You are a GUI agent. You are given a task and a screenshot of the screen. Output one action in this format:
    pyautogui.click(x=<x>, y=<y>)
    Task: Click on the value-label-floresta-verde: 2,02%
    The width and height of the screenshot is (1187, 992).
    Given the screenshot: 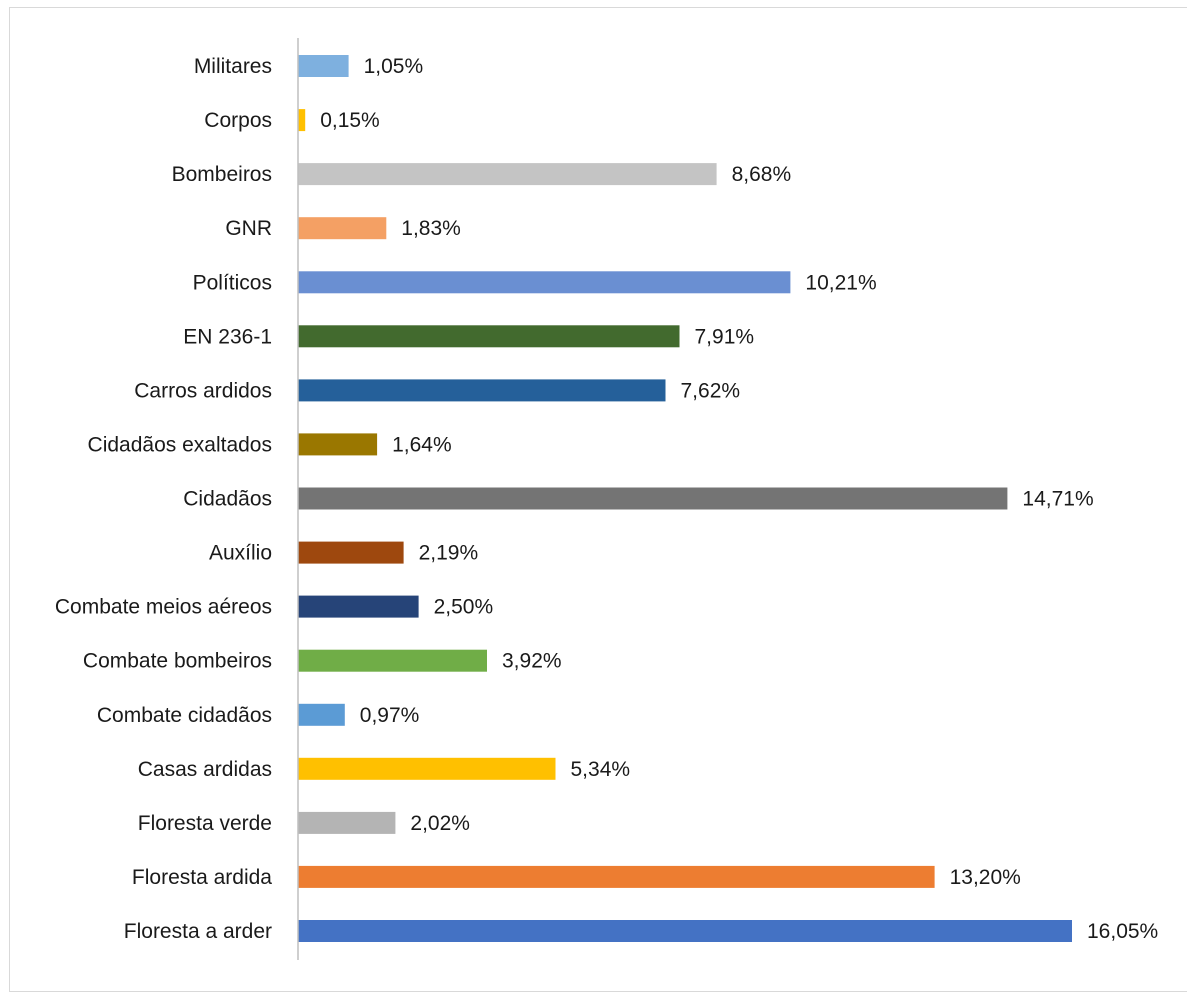 What is the action you would take?
    pyautogui.click(x=440, y=823)
    